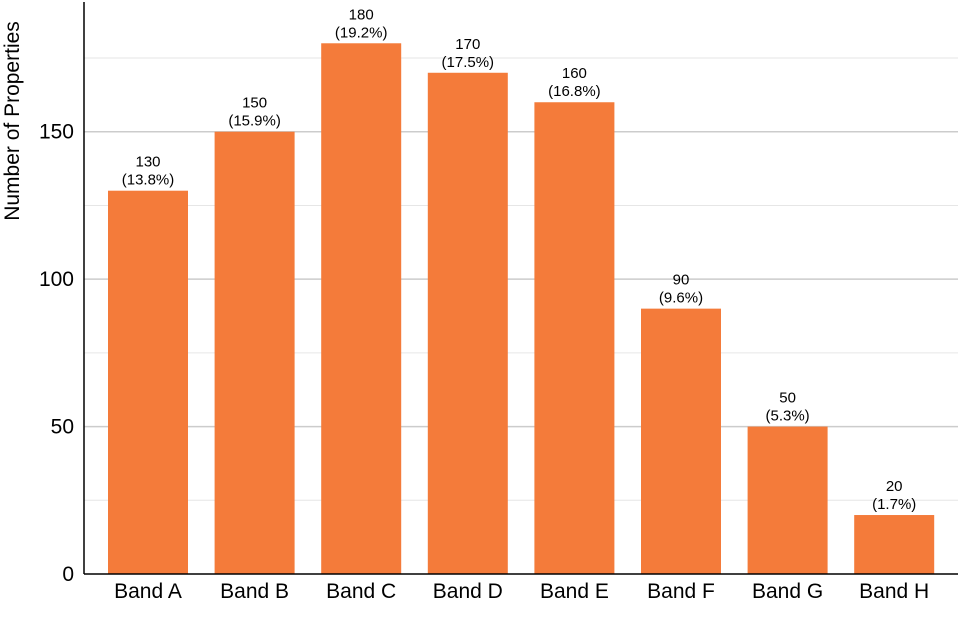  Describe the element at coordinates (361, 32) in the screenshot. I see `bar-percent-label: (19.2%)` at that location.